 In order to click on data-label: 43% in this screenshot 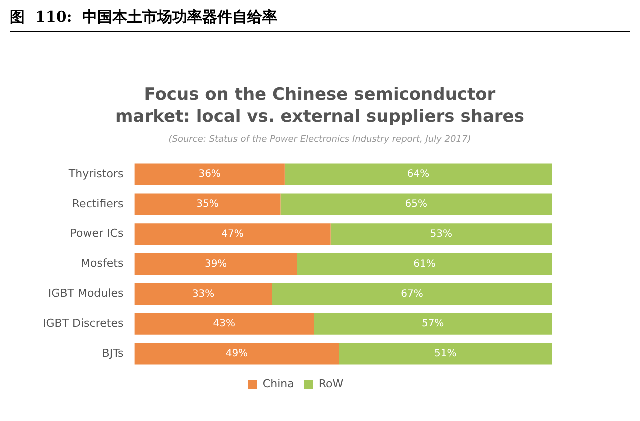, I will do `click(224, 324)`.